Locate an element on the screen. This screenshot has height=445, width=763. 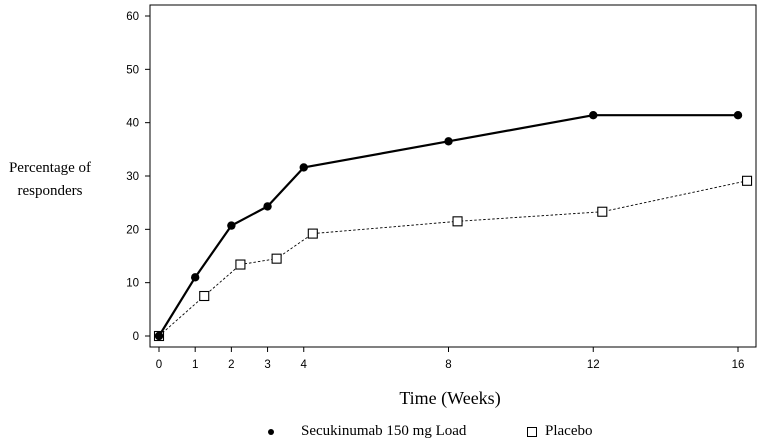
y-tick-label: 0 is located at coordinates (136, 337).